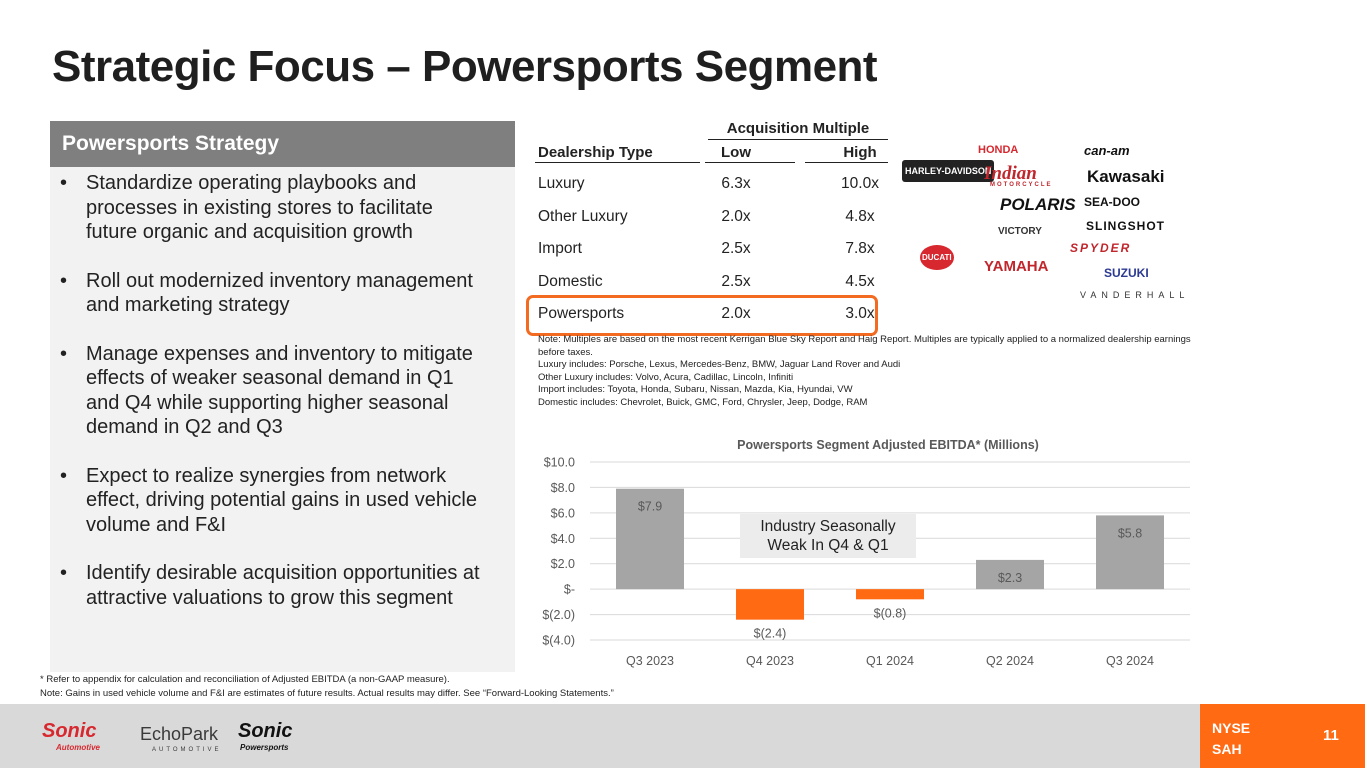 Image resolution: width=1365 pixels, height=768 pixels. I want to click on brand-logo: POLARIS, so click(1038, 204).